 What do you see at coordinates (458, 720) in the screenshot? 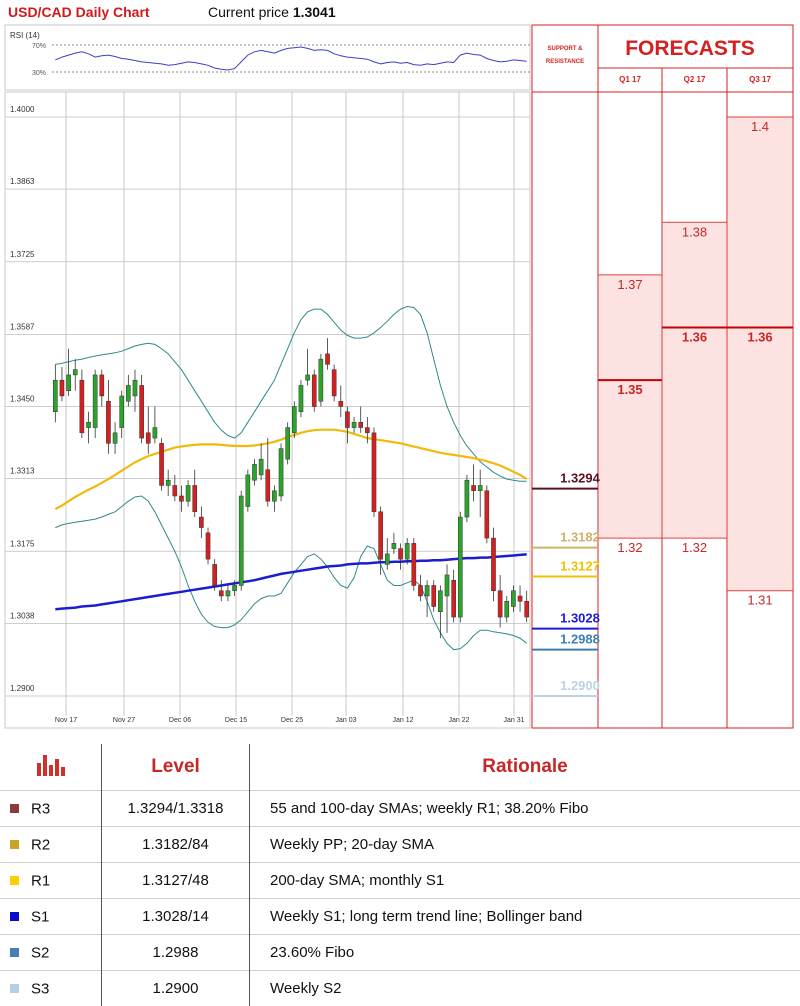
I see `x-tick-label: Jan 22` at bounding box center [458, 720].